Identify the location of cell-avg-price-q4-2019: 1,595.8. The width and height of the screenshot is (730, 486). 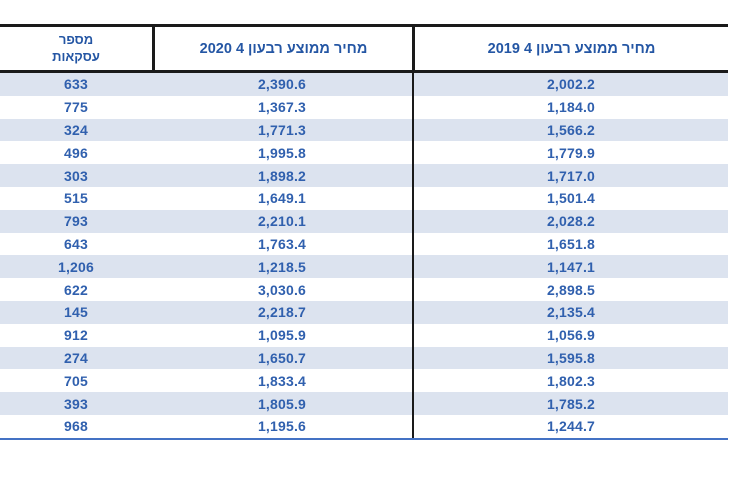
(570, 358).